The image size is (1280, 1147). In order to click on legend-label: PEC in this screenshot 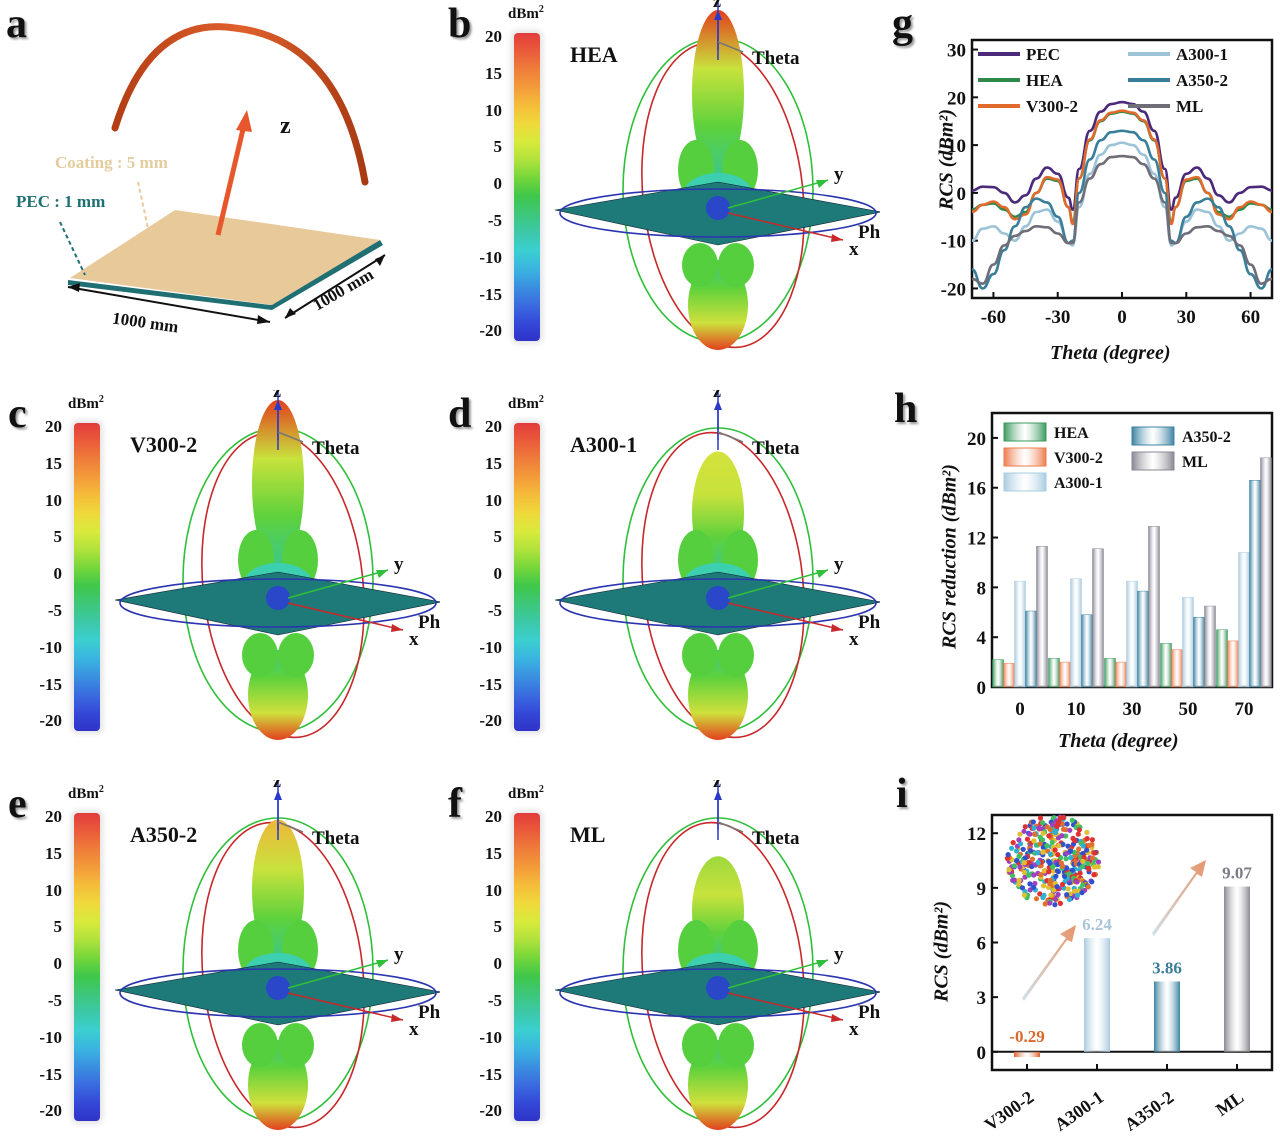, I will do `click(1043, 54)`.